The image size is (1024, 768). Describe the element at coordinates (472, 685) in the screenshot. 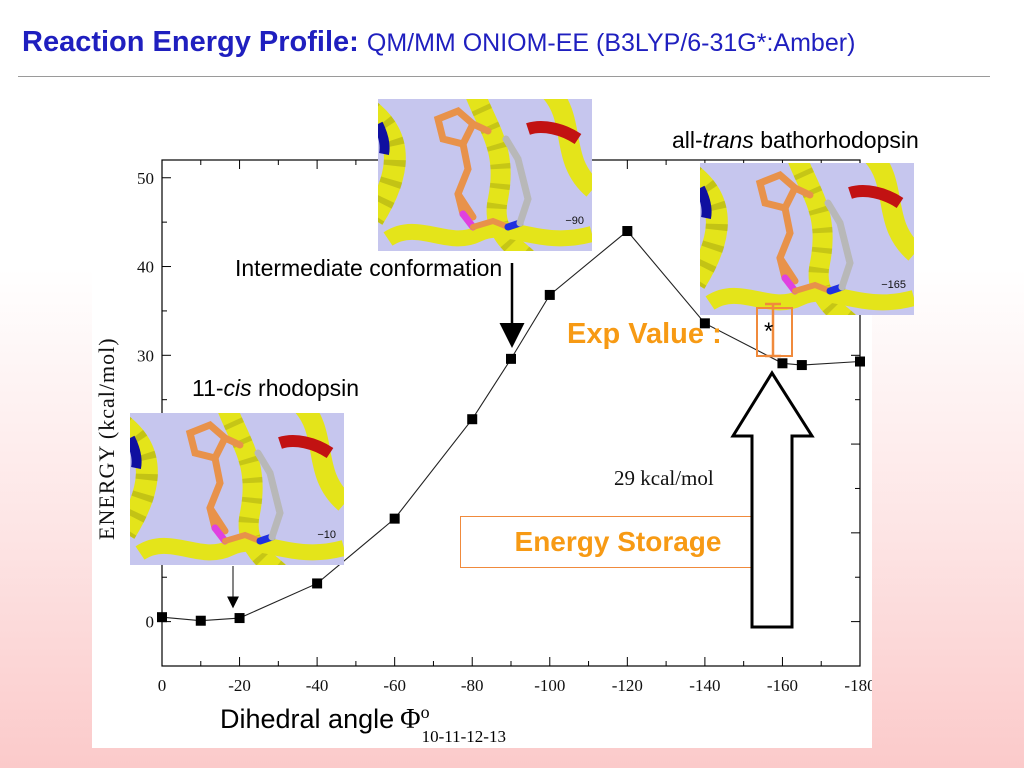

I see `x-tick-label: -80` at that location.